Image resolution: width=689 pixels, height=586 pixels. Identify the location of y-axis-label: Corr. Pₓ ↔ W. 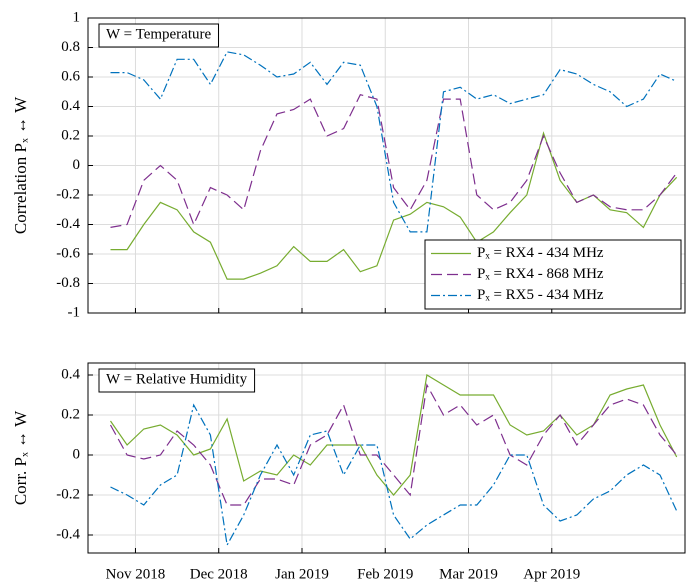
(20, 457).